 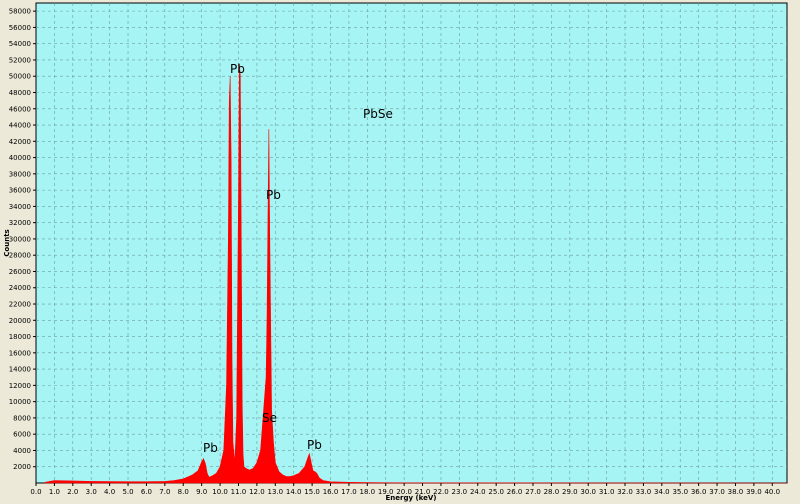 I want to click on y-tick-label: 24000, so click(x=20, y=288).